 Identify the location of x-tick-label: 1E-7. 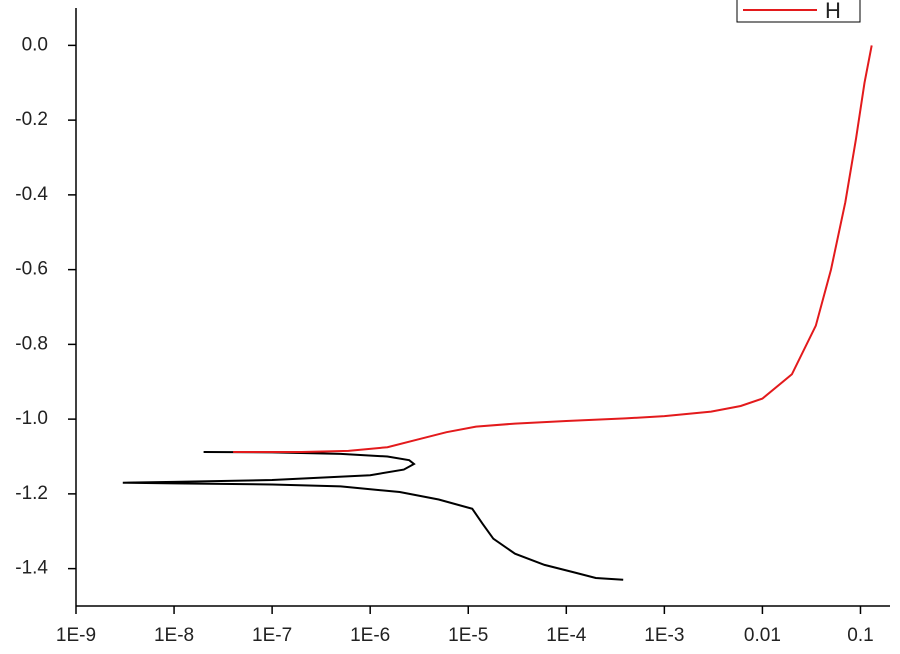
(272, 635).